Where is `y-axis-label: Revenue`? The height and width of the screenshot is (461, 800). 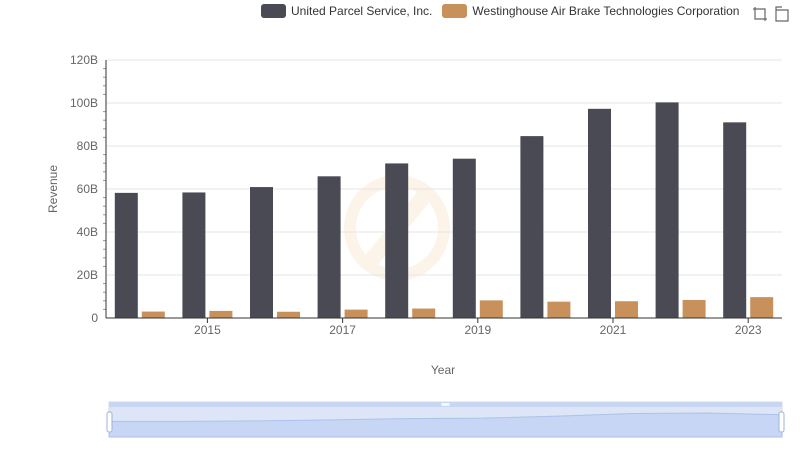
y-axis-label: Revenue is located at coordinates (53, 189).